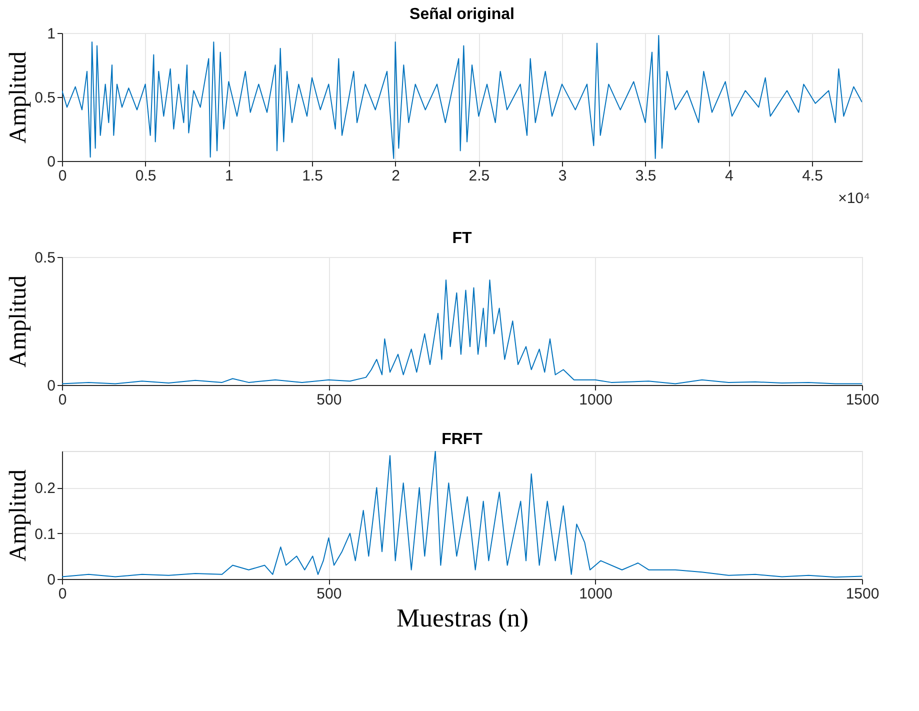 Image resolution: width=919 pixels, height=711 pixels. Describe the element at coordinates (729, 176) in the screenshot. I see `x-tick-label: 4` at that location.